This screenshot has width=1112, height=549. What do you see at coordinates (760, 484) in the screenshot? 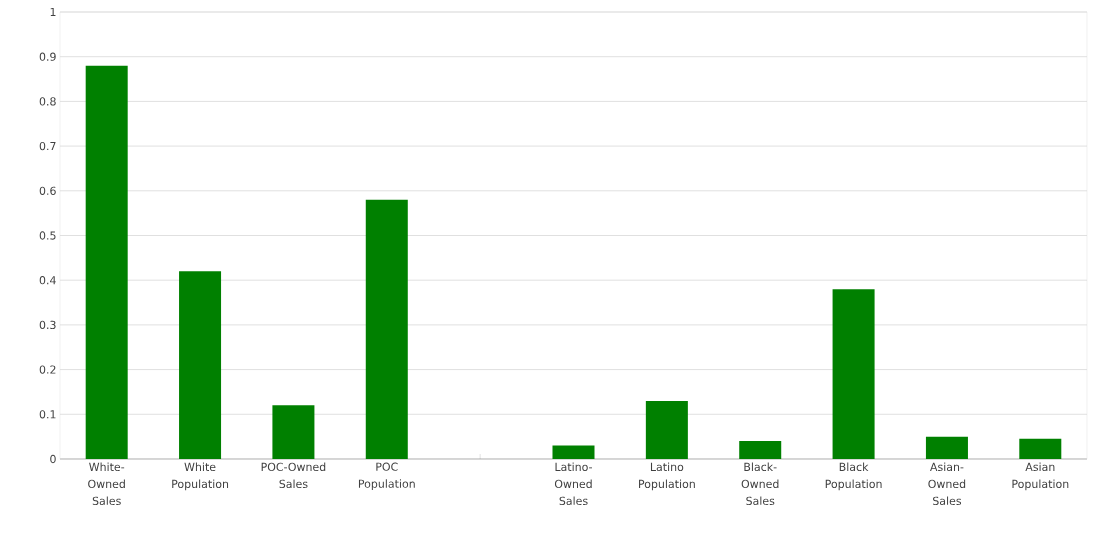
I see `x-tick-label: Black-Owned Sales` at bounding box center [760, 484].